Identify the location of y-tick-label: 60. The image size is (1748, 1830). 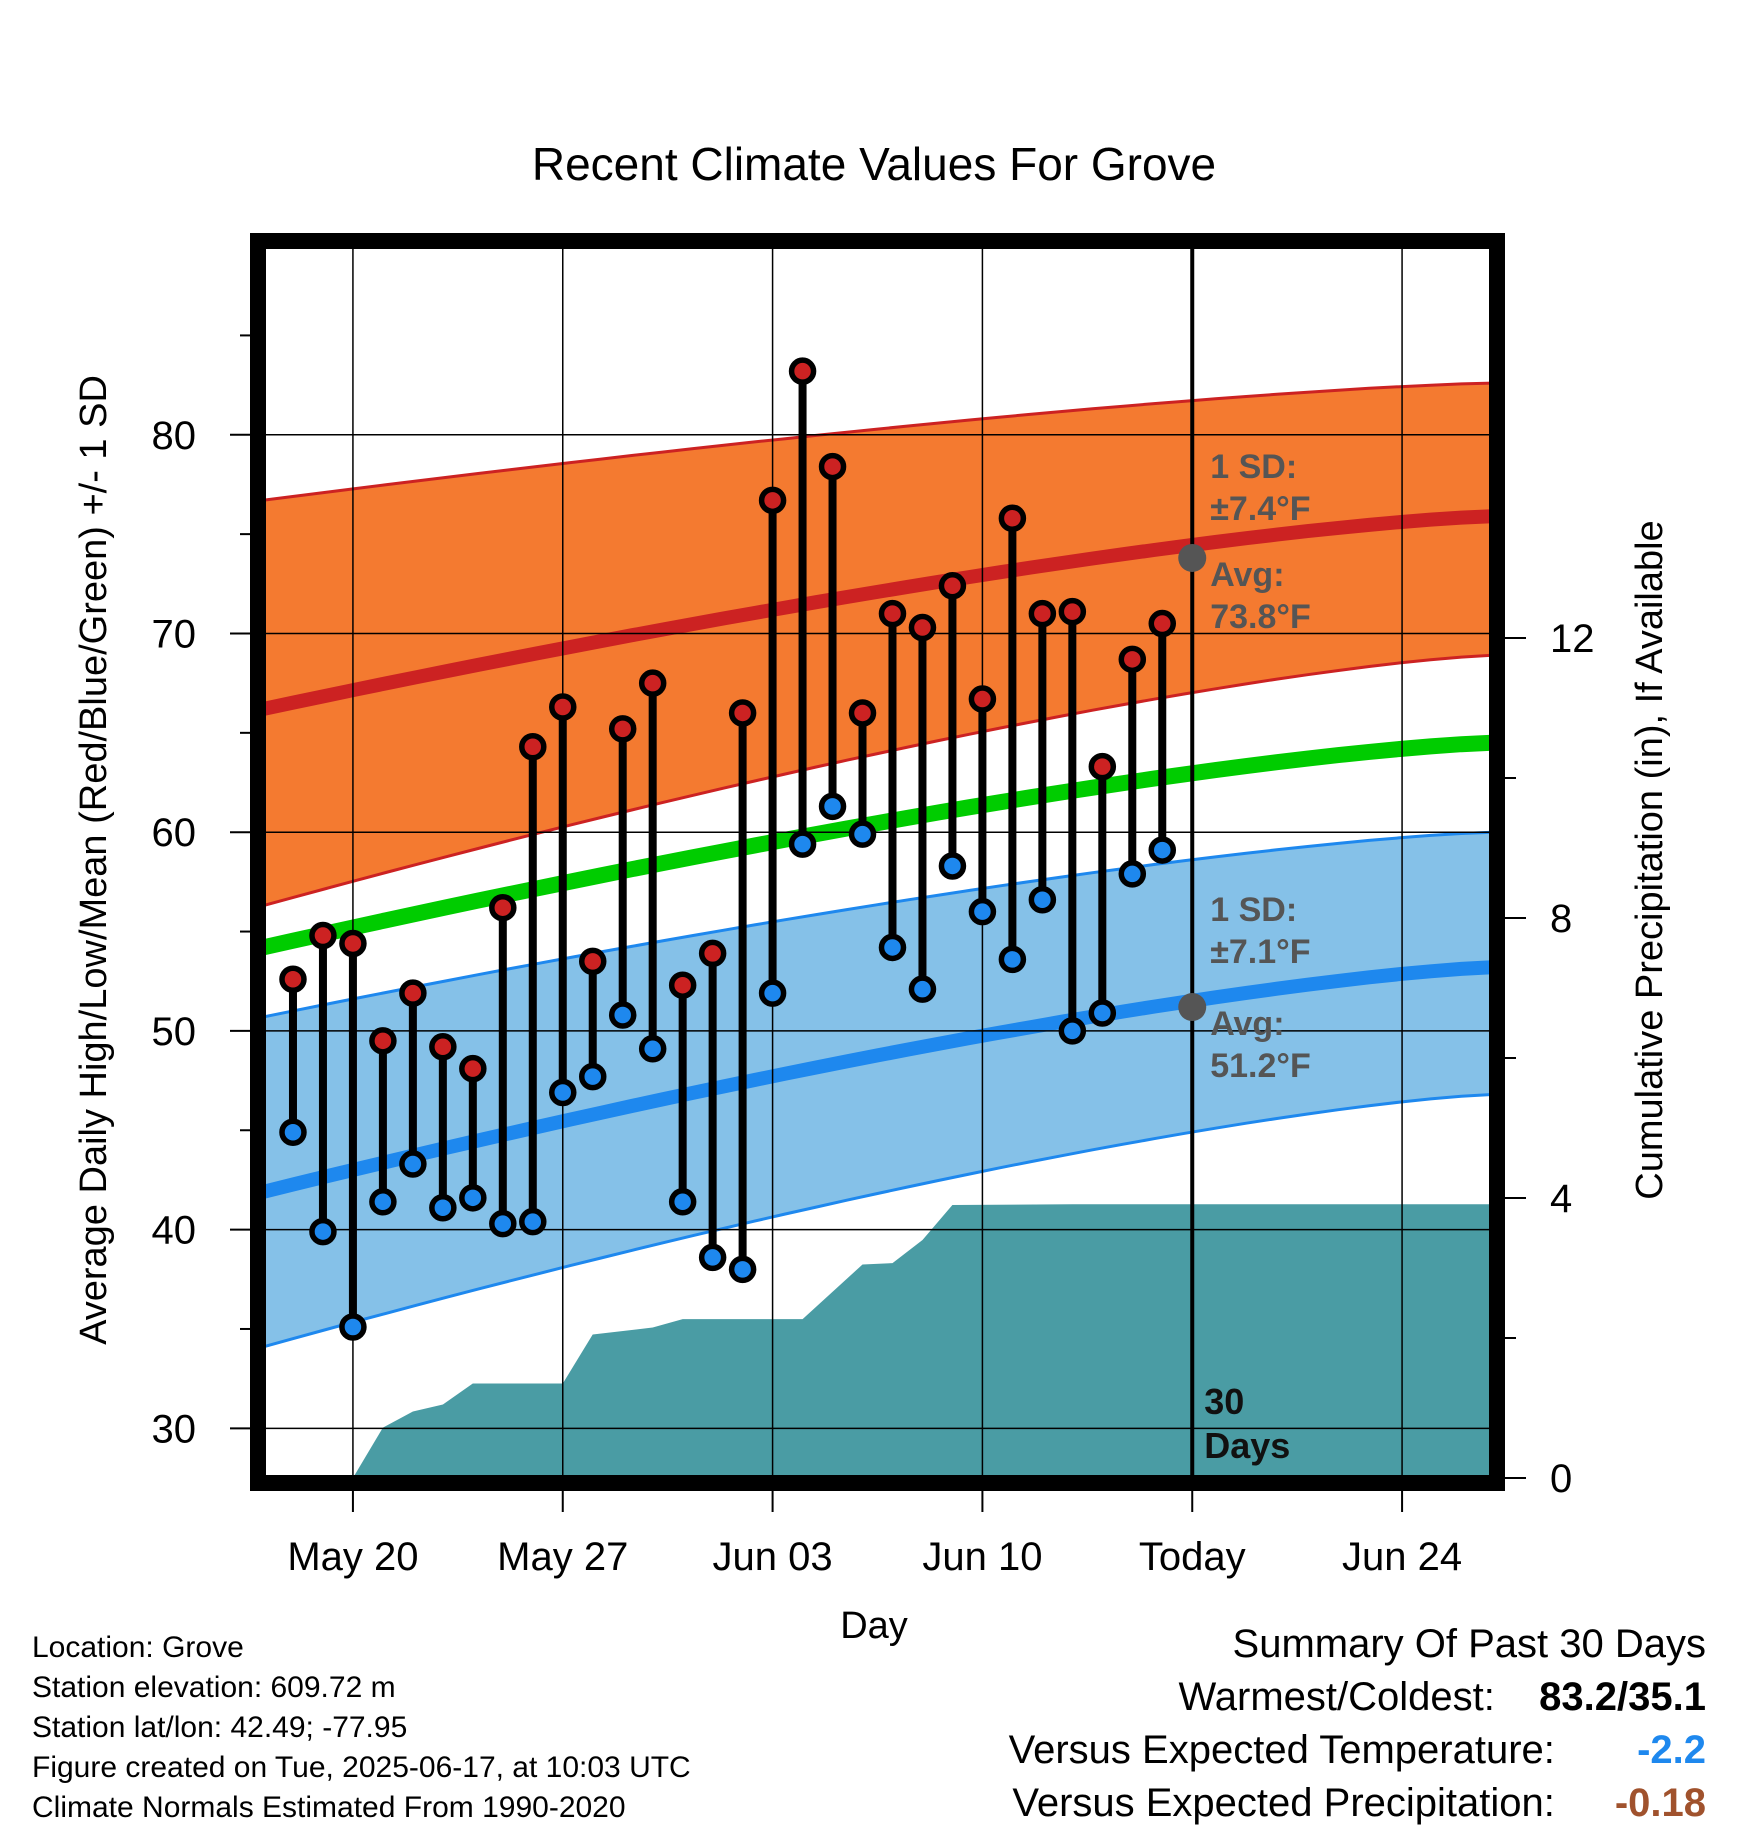
(174, 833).